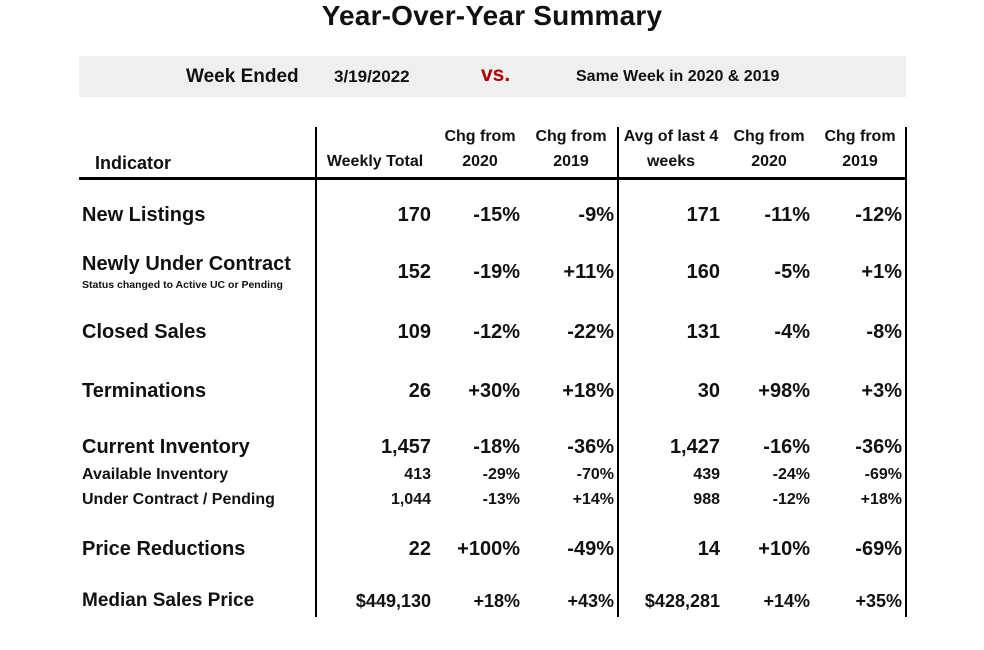 The image size is (984, 650). I want to click on header-indicator: Indicator, so click(133, 163).